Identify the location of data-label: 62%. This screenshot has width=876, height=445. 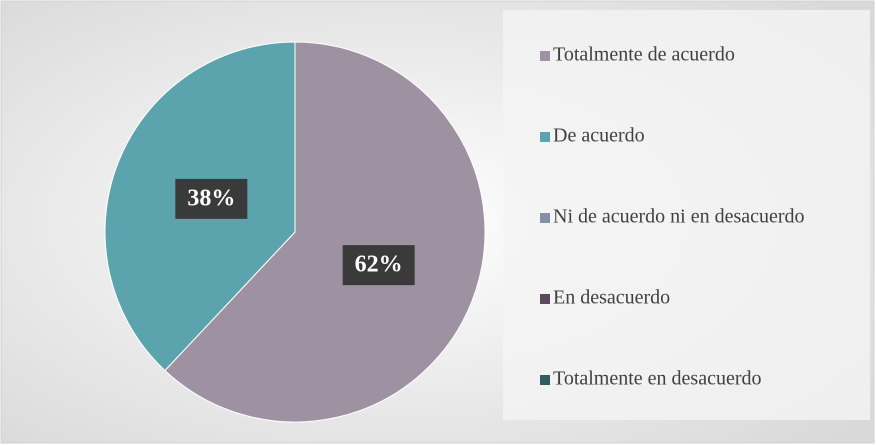
(379, 265).